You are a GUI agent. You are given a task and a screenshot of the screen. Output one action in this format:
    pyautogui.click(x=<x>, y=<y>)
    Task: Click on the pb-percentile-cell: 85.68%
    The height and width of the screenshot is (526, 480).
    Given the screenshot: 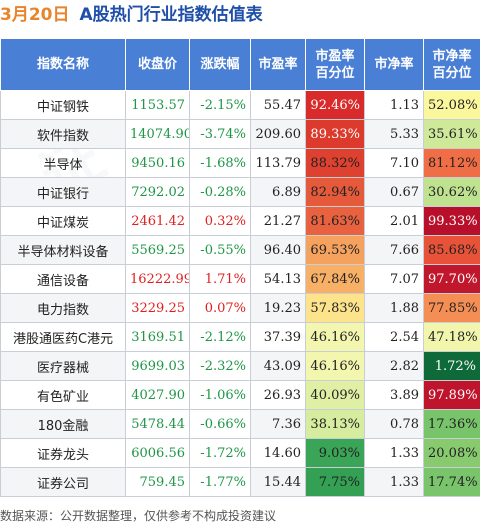 What is the action you would take?
    pyautogui.click(x=451, y=250)
    